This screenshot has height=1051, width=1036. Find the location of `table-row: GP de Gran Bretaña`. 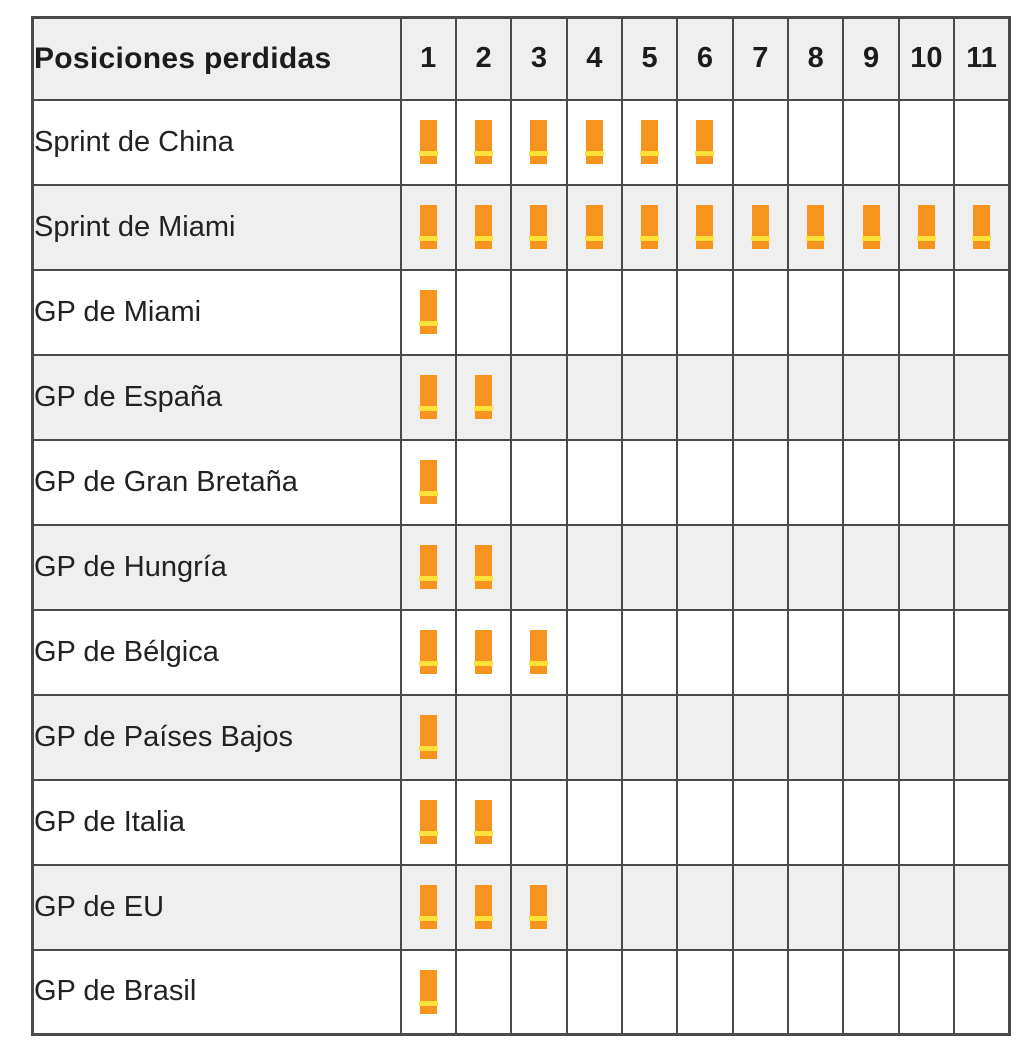

table-row: GP de Gran Bretaña is located at coordinates (521, 482).